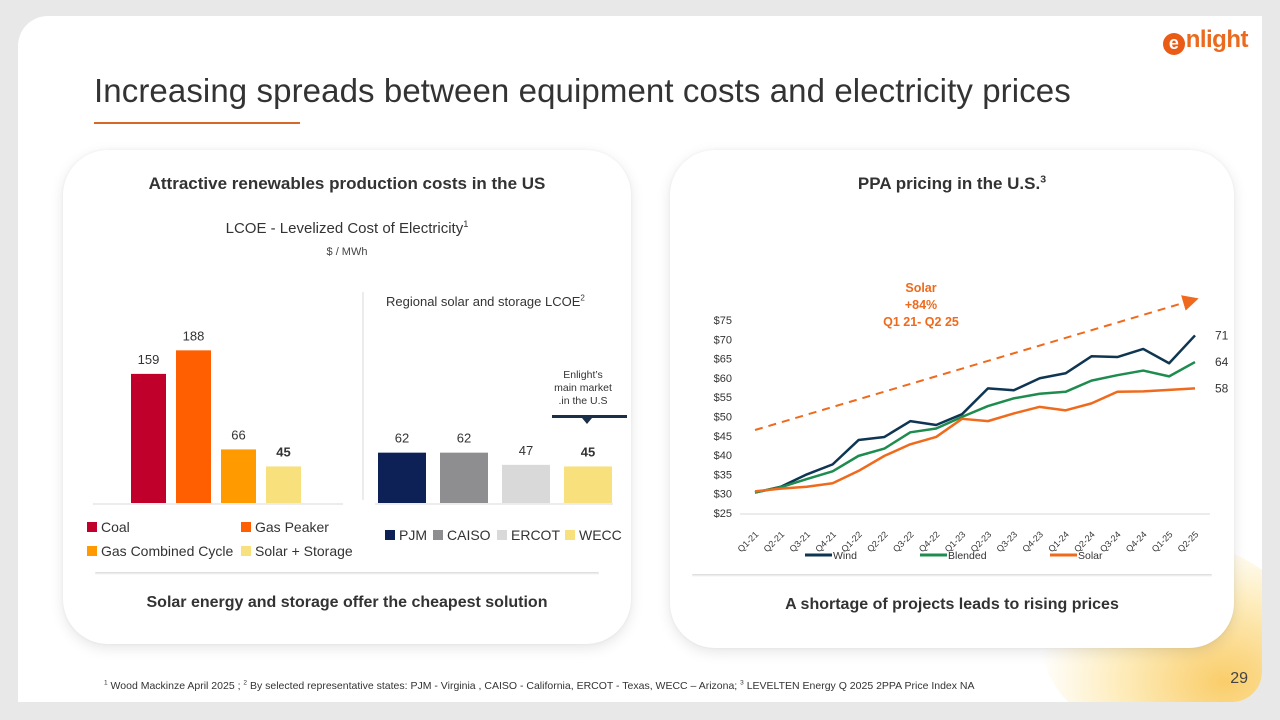 Image resolution: width=1280 pixels, height=720 pixels. What do you see at coordinates (149, 359) in the screenshot?
I see `bar-value-label: 159` at bounding box center [149, 359].